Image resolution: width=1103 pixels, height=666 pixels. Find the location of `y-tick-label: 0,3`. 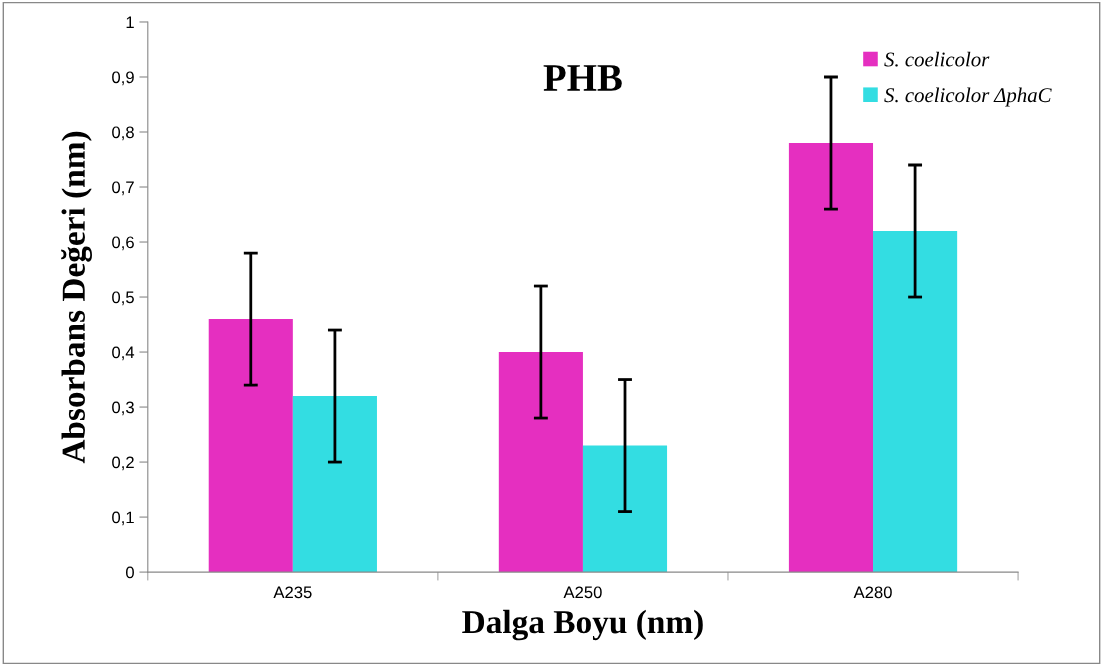

y-tick-label: 0,3 is located at coordinates (123, 408).